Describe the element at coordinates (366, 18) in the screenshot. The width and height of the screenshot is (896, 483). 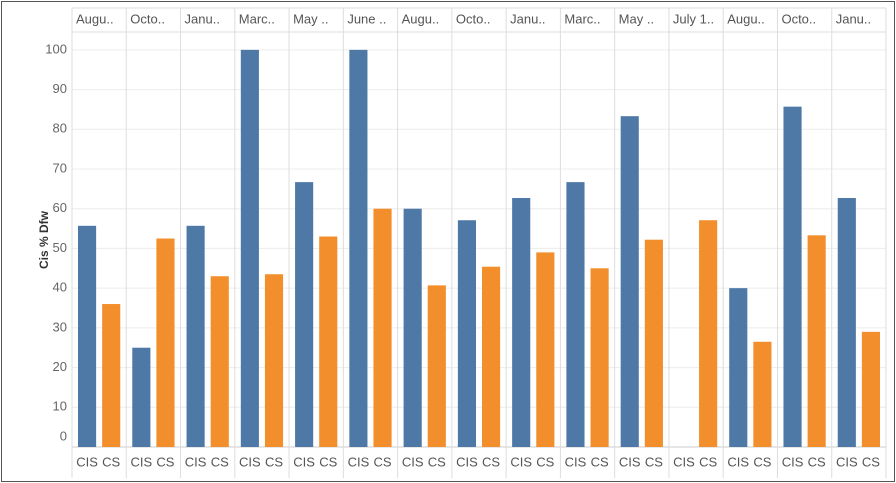
I see `column-header: June ..` at that location.